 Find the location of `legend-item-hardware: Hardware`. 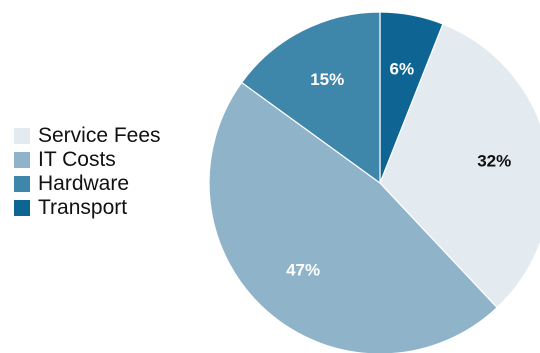

legend-item-hardware: Hardware is located at coordinates (109, 184).